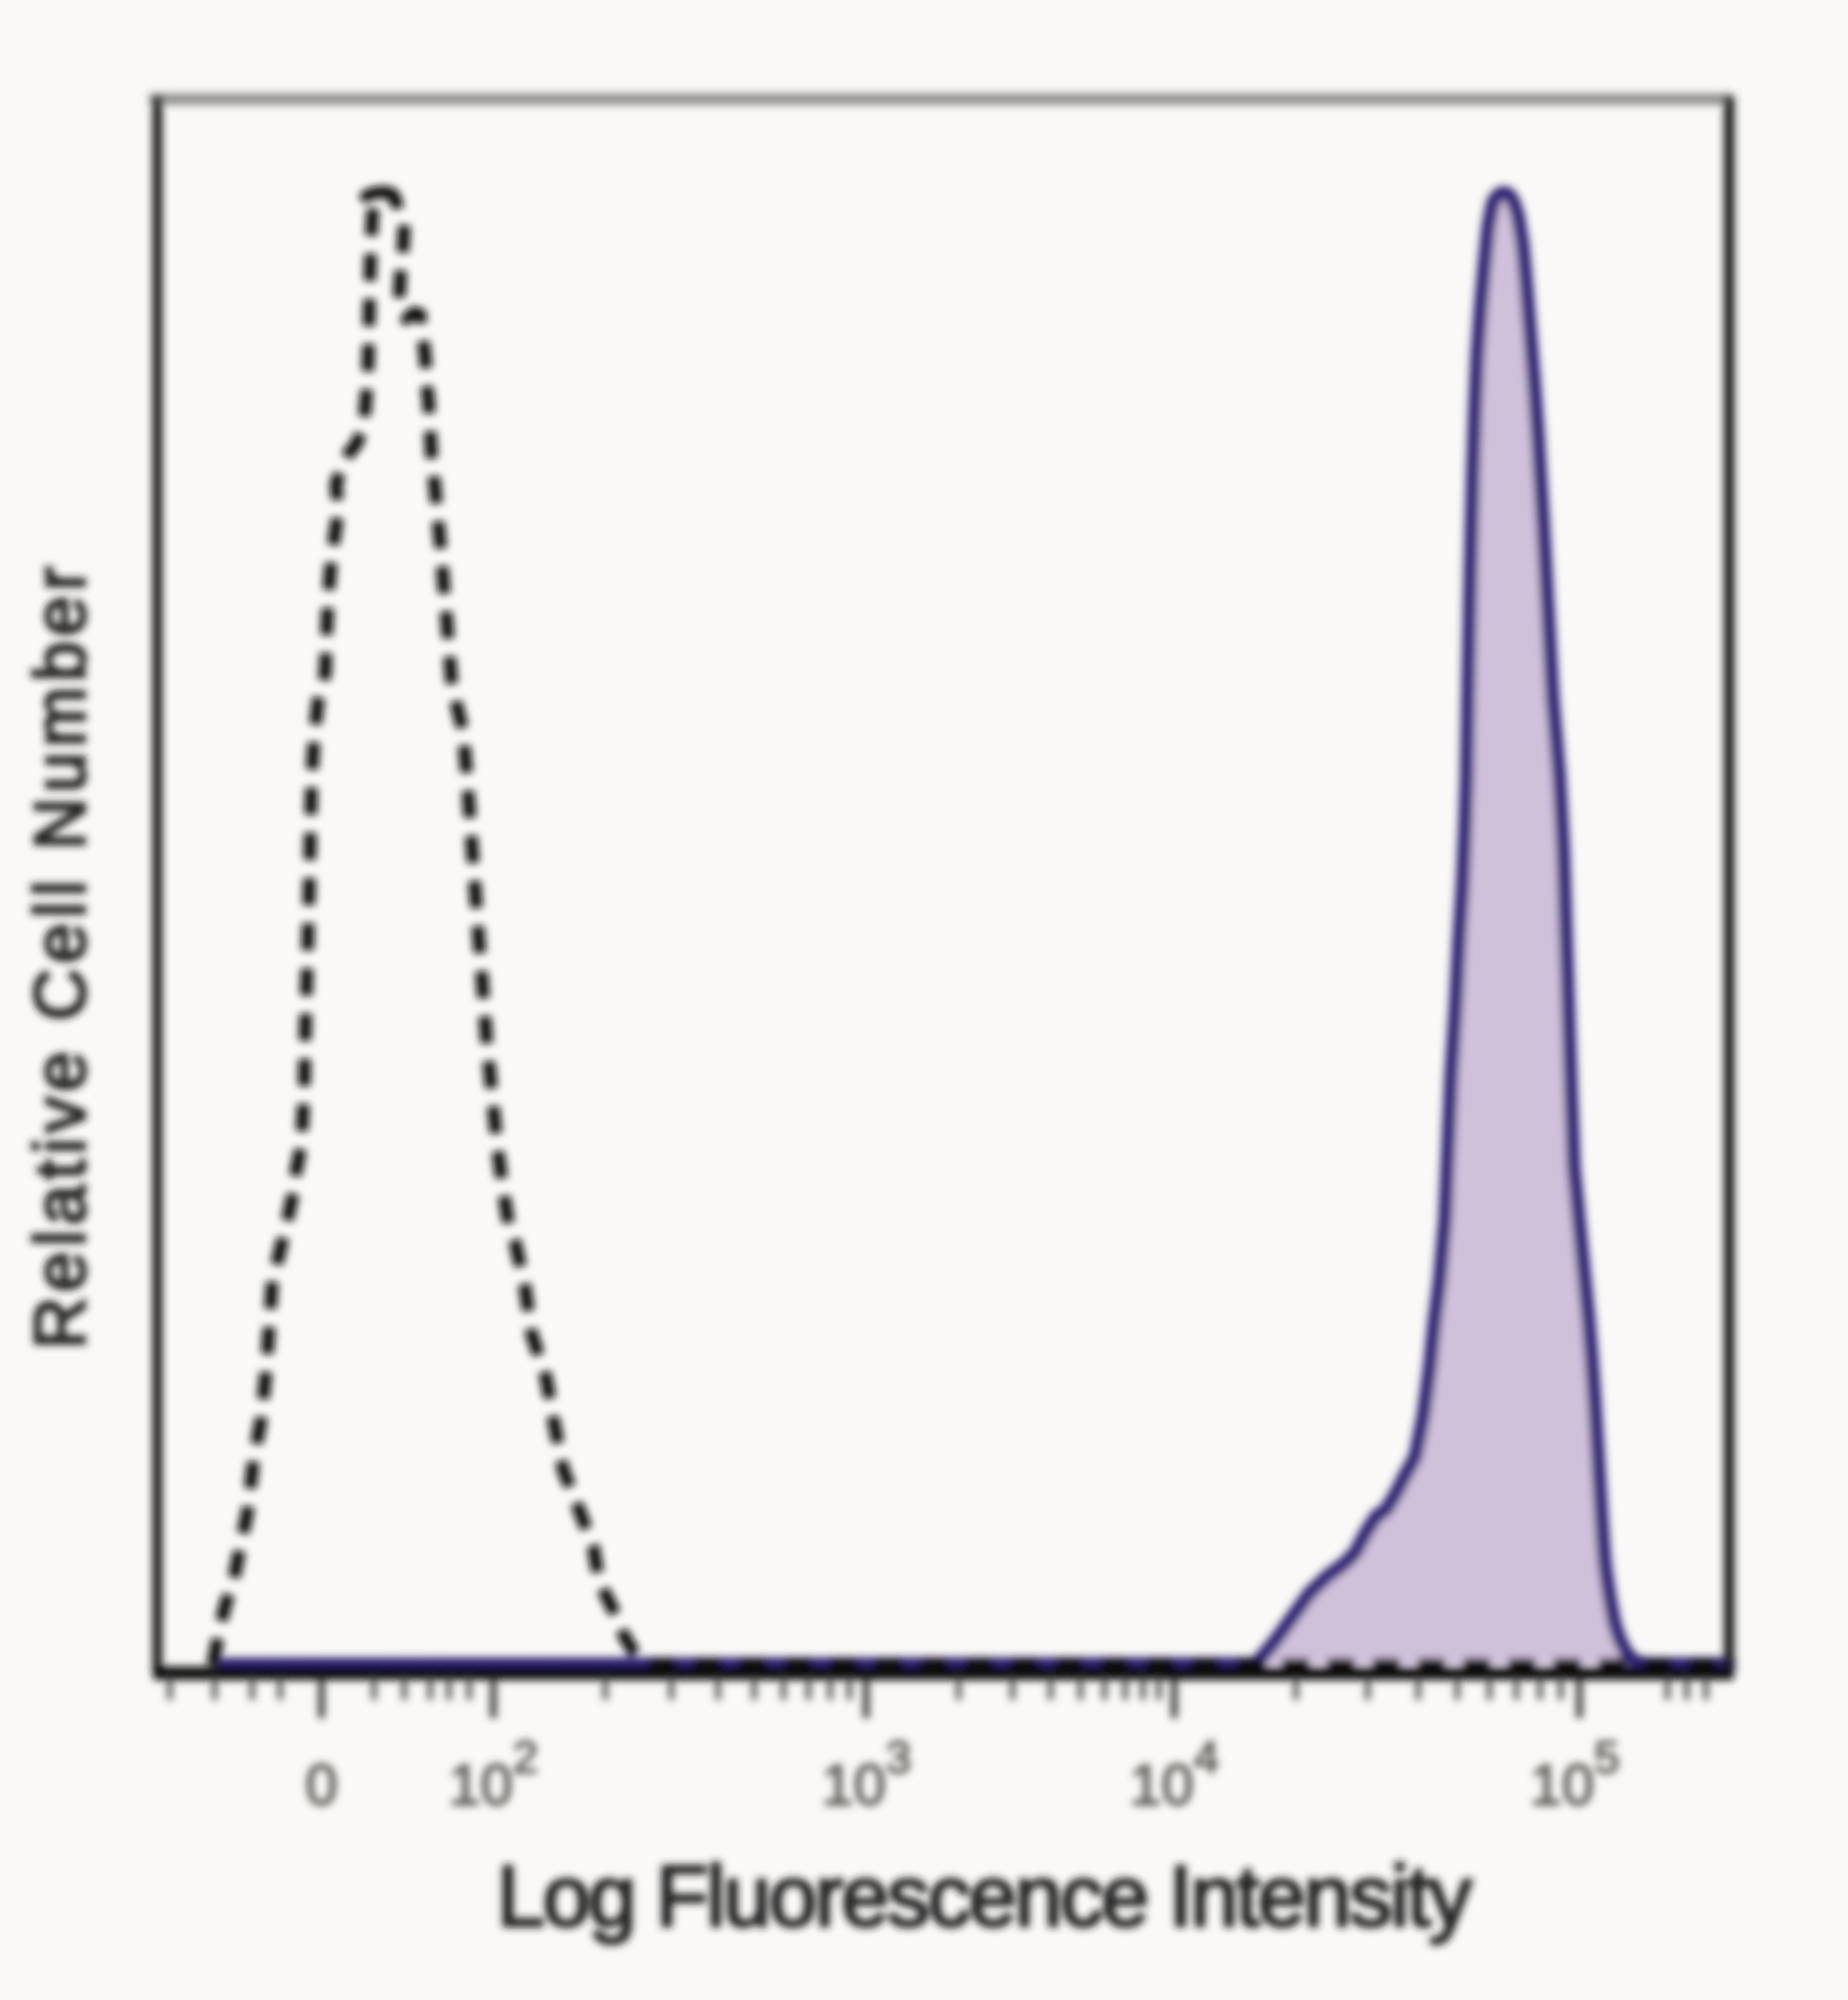 This screenshot has width=1848, height=2000. What do you see at coordinates (322, 1785) in the screenshot?
I see `svg-text: 0` at bounding box center [322, 1785].